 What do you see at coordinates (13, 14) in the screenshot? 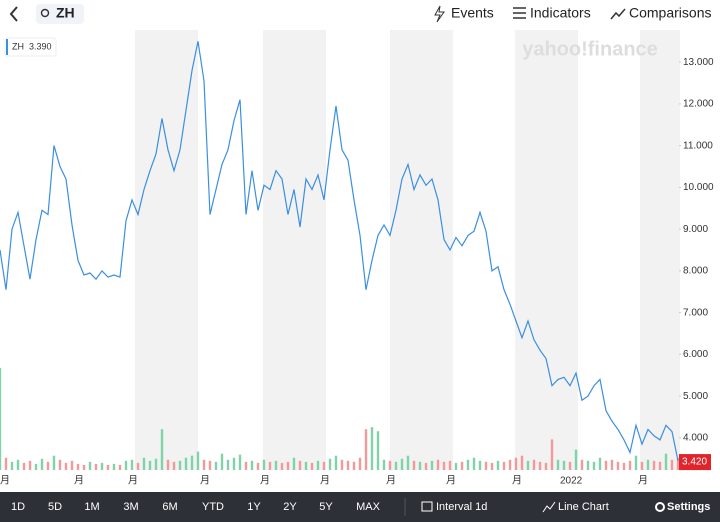
I see `back-button` at bounding box center [13, 14].